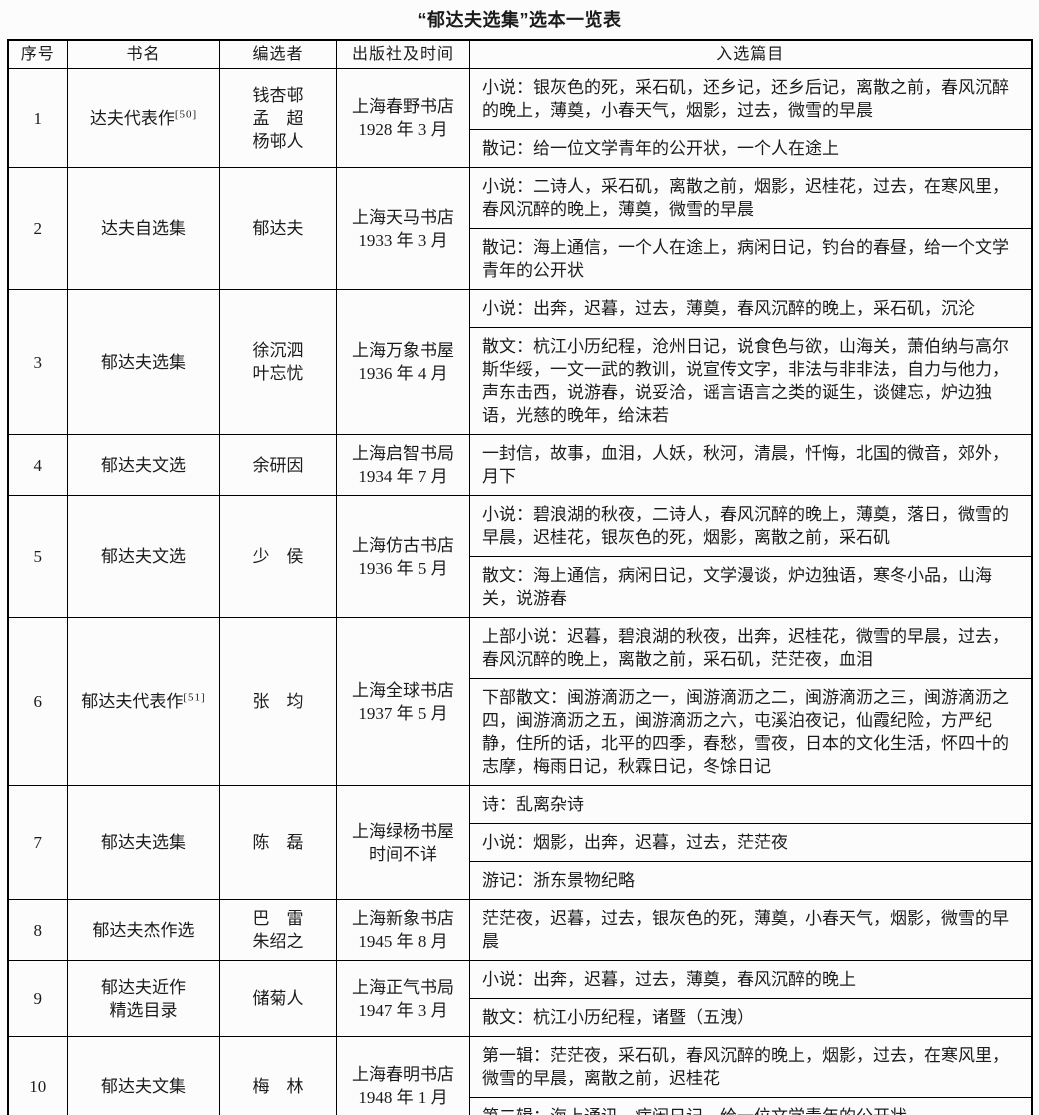  I want to click on selected-works: 小说：出奔，迟暮，过去，薄奠，春风沉醉的晚上 散文：杭江小历纪程，诸暨（五洩）, so click(750, 998).